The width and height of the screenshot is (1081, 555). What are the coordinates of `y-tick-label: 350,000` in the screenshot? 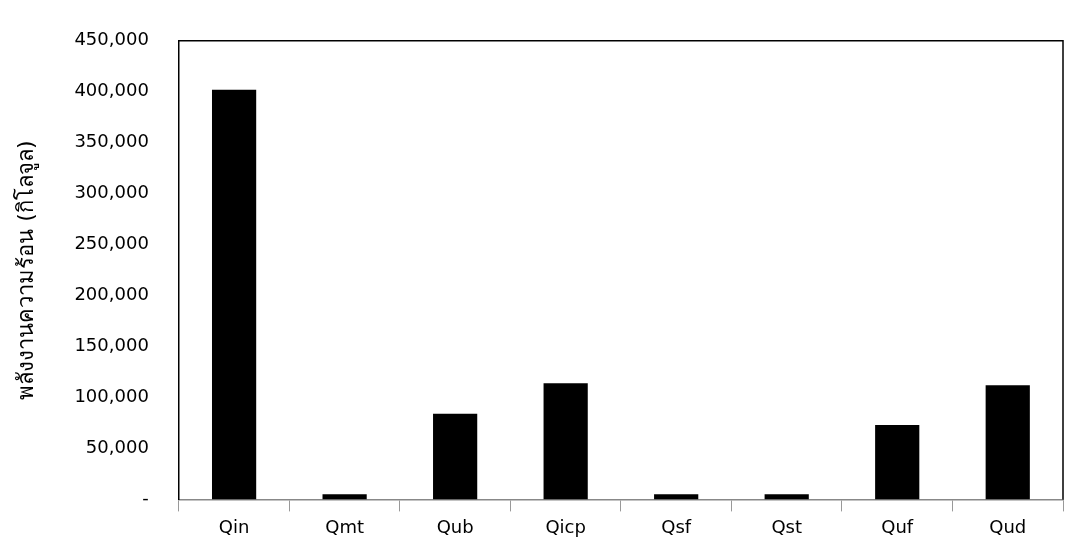 It's located at (111, 141).